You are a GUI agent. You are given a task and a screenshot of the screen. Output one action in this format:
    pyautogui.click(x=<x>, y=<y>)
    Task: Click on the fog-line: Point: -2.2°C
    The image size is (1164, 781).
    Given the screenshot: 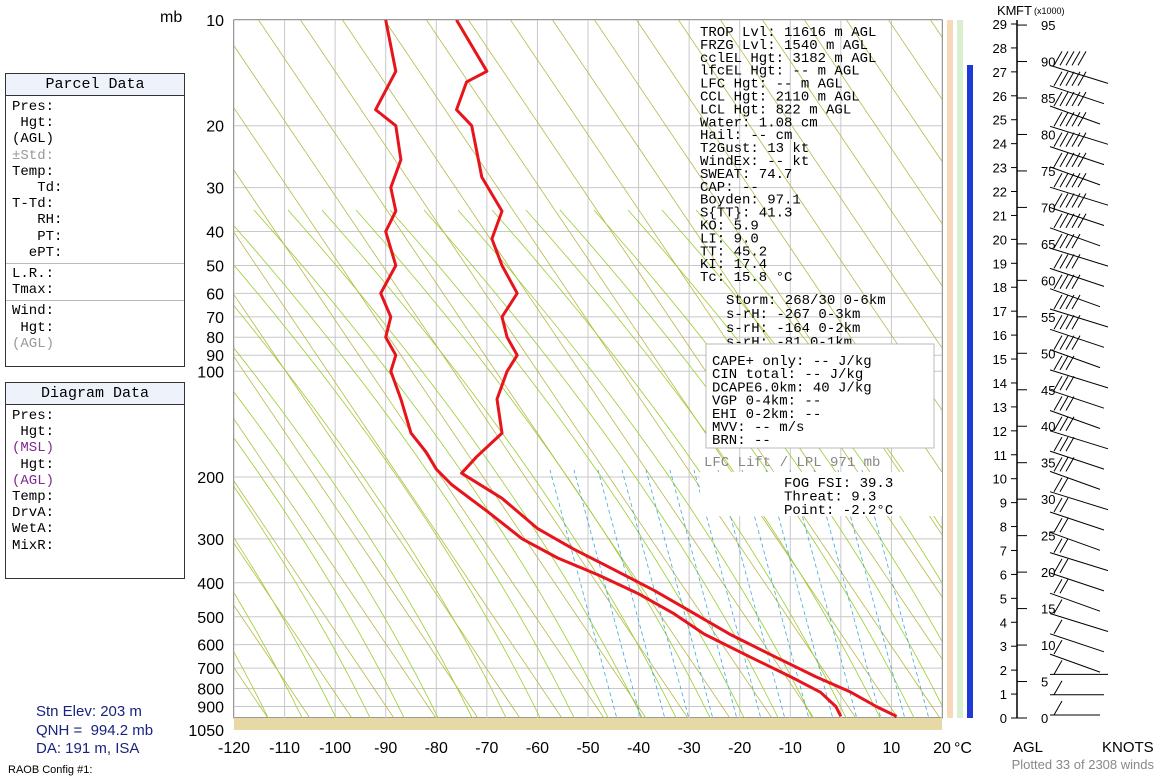 What is the action you would take?
    pyautogui.click(x=838, y=511)
    